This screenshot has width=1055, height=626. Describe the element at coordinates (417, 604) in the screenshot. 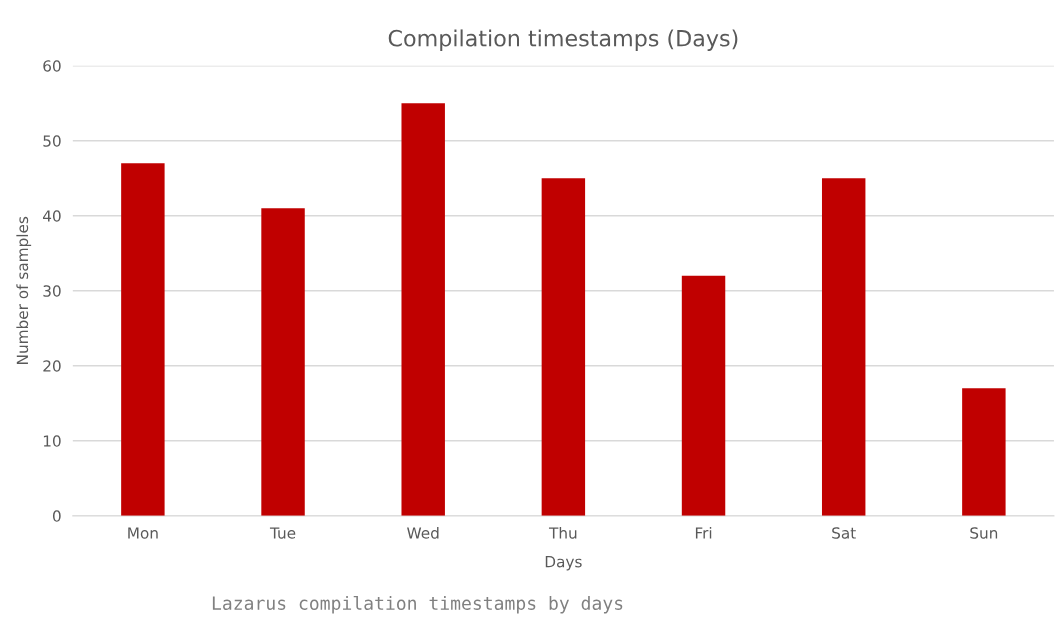

I see `text: Lazarus compilation timestamps by days` at that location.